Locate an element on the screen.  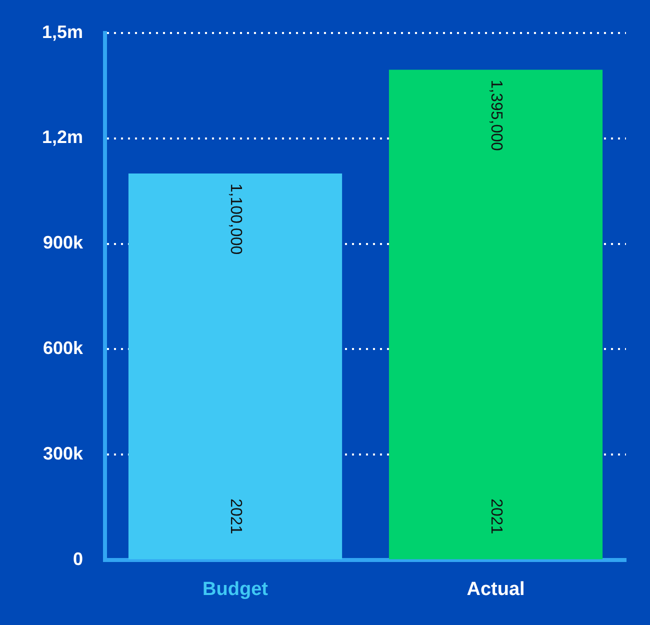
x-tick-label: Actual is located at coordinates (495, 589).